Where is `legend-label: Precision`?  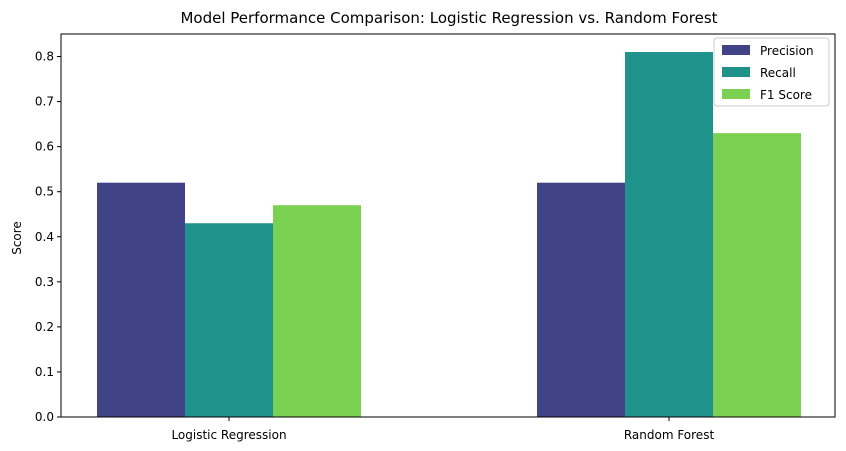 legend-label: Precision is located at coordinates (787, 51).